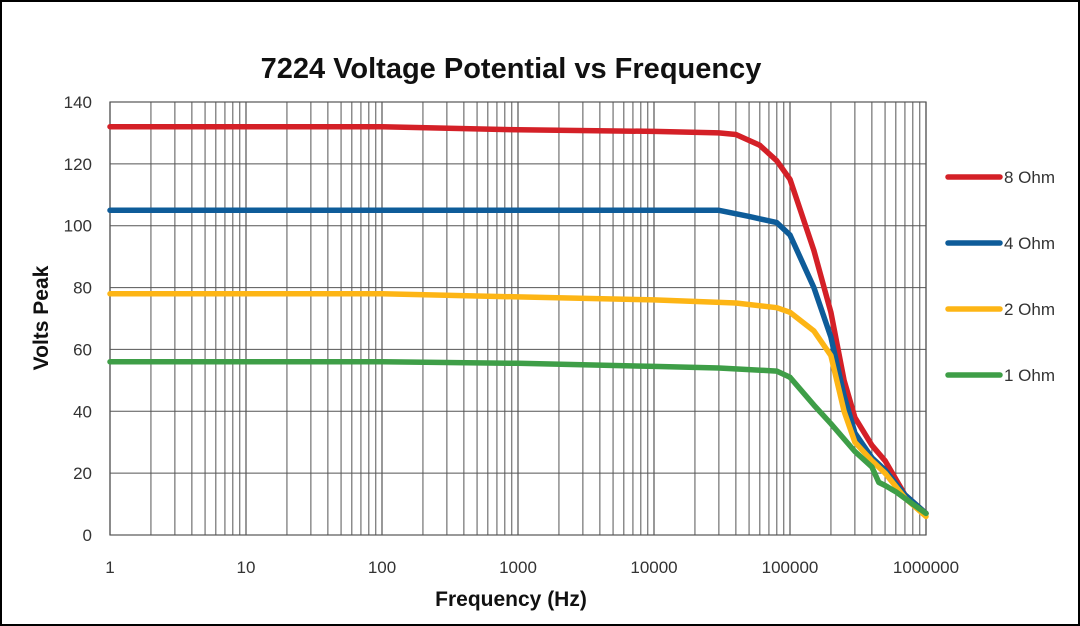  What do you see at coordinates (653, 567) in the screenshot?
I see `x-tick-label: 10000` at bounding box center [653, 567].